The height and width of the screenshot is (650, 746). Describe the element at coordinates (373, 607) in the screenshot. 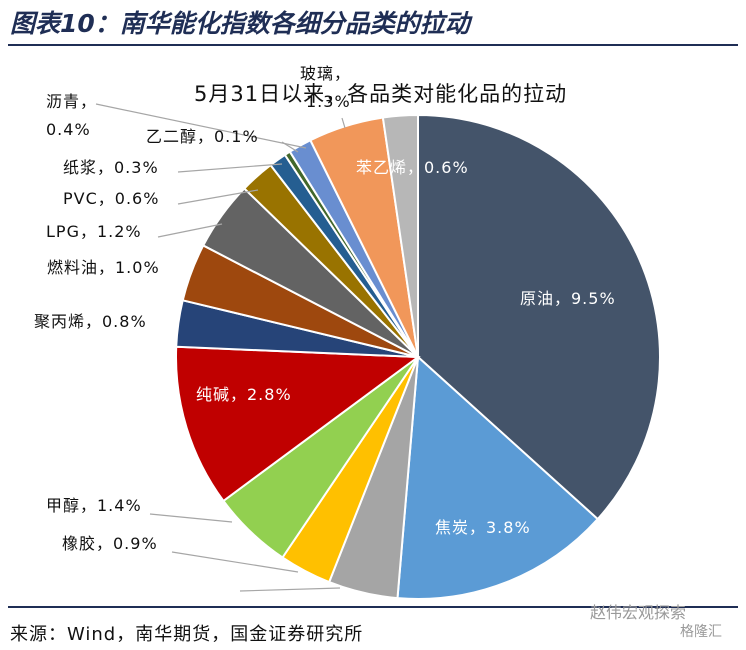

I see `footer-rule` at that location.